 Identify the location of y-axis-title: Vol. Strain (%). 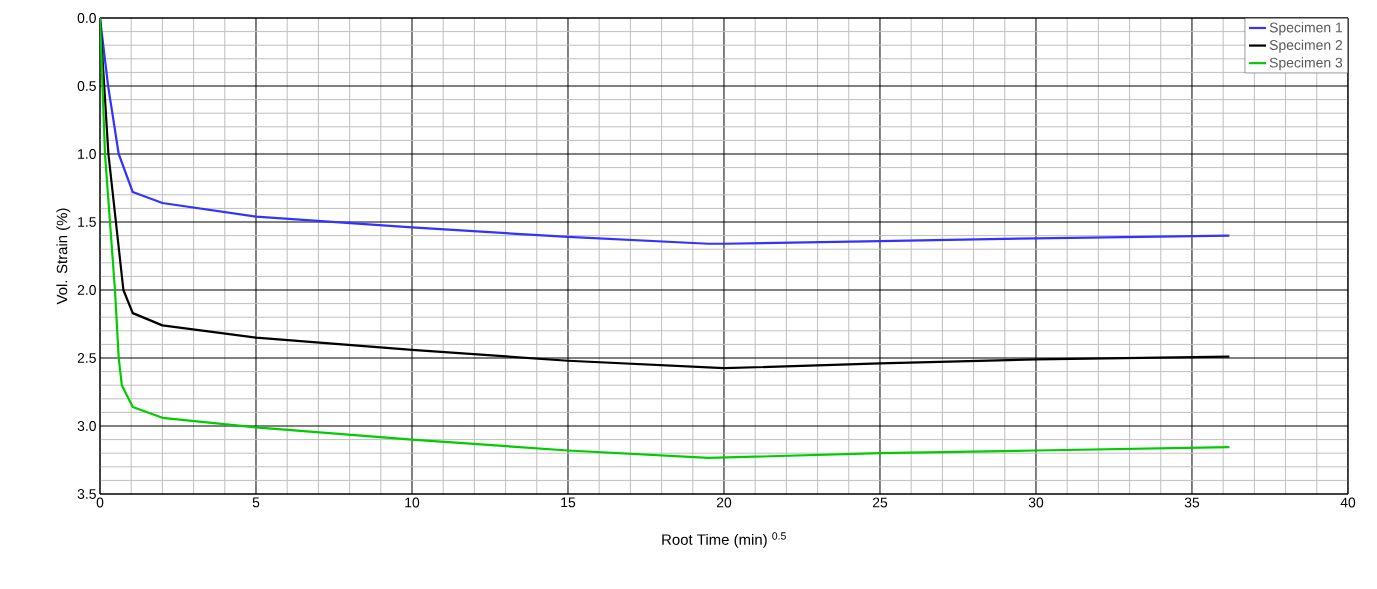
(63, 256).